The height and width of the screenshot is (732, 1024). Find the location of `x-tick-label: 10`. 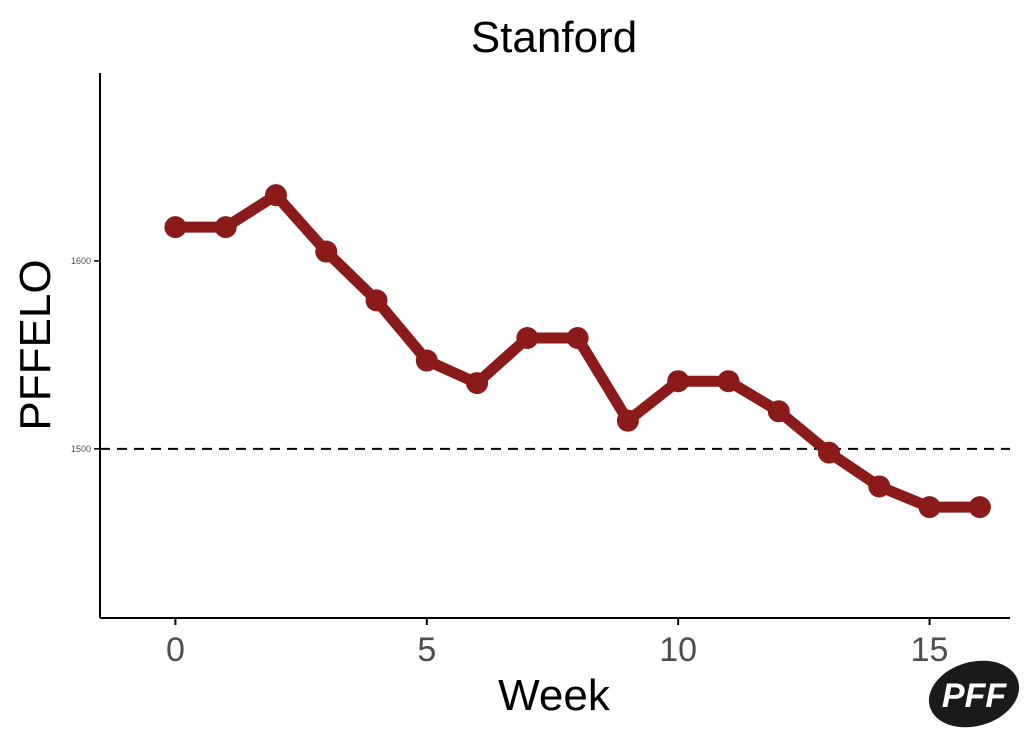

x-tick-label: 10 is located at coordinates (678, 650).